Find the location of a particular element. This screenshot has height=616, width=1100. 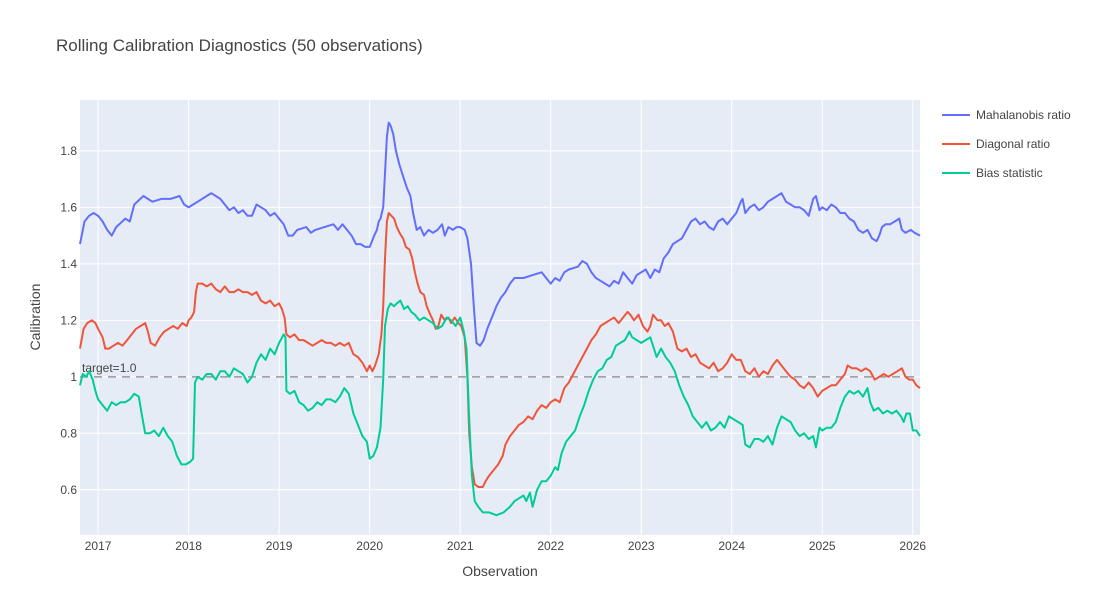

mahalanobis-ratio-legend-label: Mahalanobis ratio is located at coordinates (1023, 115).